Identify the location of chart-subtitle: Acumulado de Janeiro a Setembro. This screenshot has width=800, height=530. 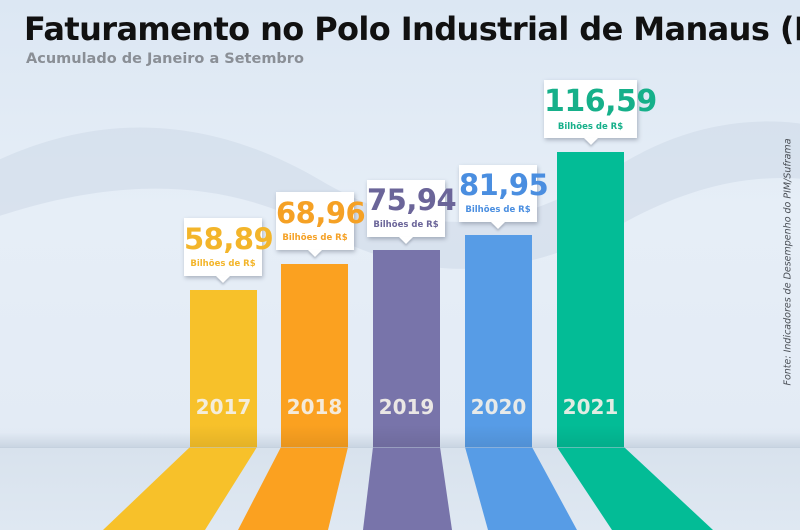
(165, 59).